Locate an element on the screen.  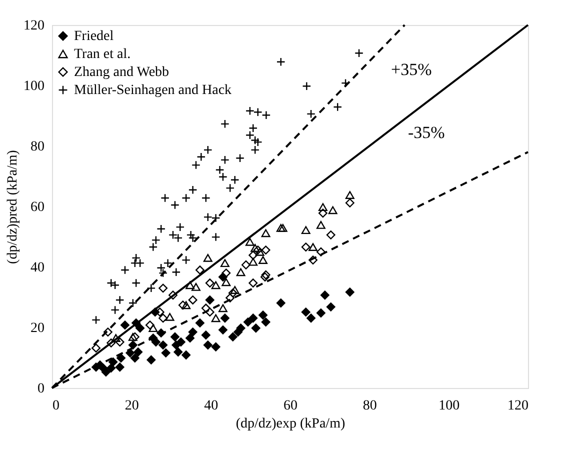
x-tick-label: 20 is located at coordinates (131, 406).